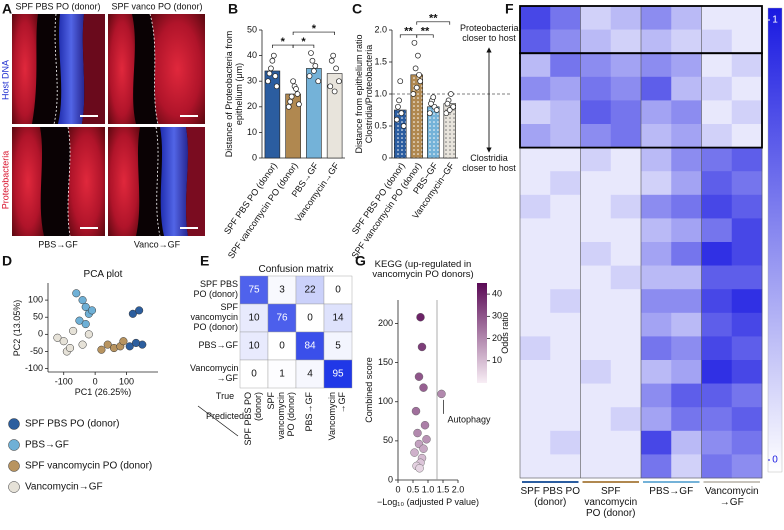 This screenshot has height=530, width=784. I want to click on image-title: SPF PBS PO (donor), so click(57, 6).